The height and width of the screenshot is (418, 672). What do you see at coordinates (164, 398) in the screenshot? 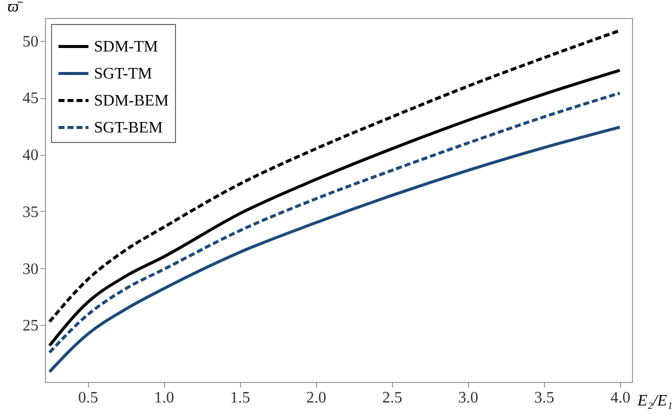
I see `x-tick-label: 1.0` at bounding box center [164, 398].